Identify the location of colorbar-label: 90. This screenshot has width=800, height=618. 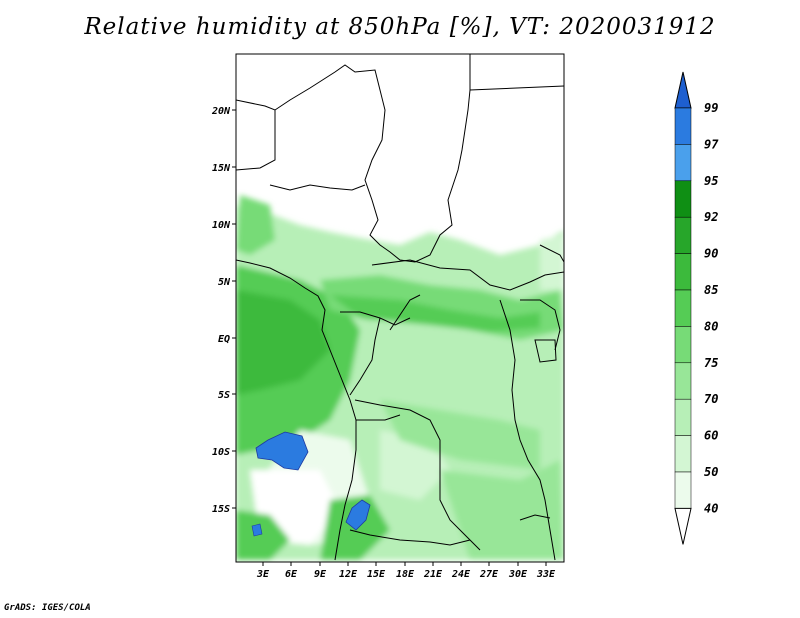
(711, 254).